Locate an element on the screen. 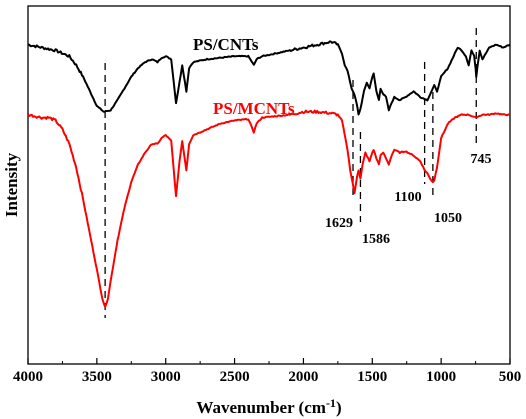 The width and height of the screenshot is (526, 419). x-tick-label: 3500 is located at coordinates (97, 377).